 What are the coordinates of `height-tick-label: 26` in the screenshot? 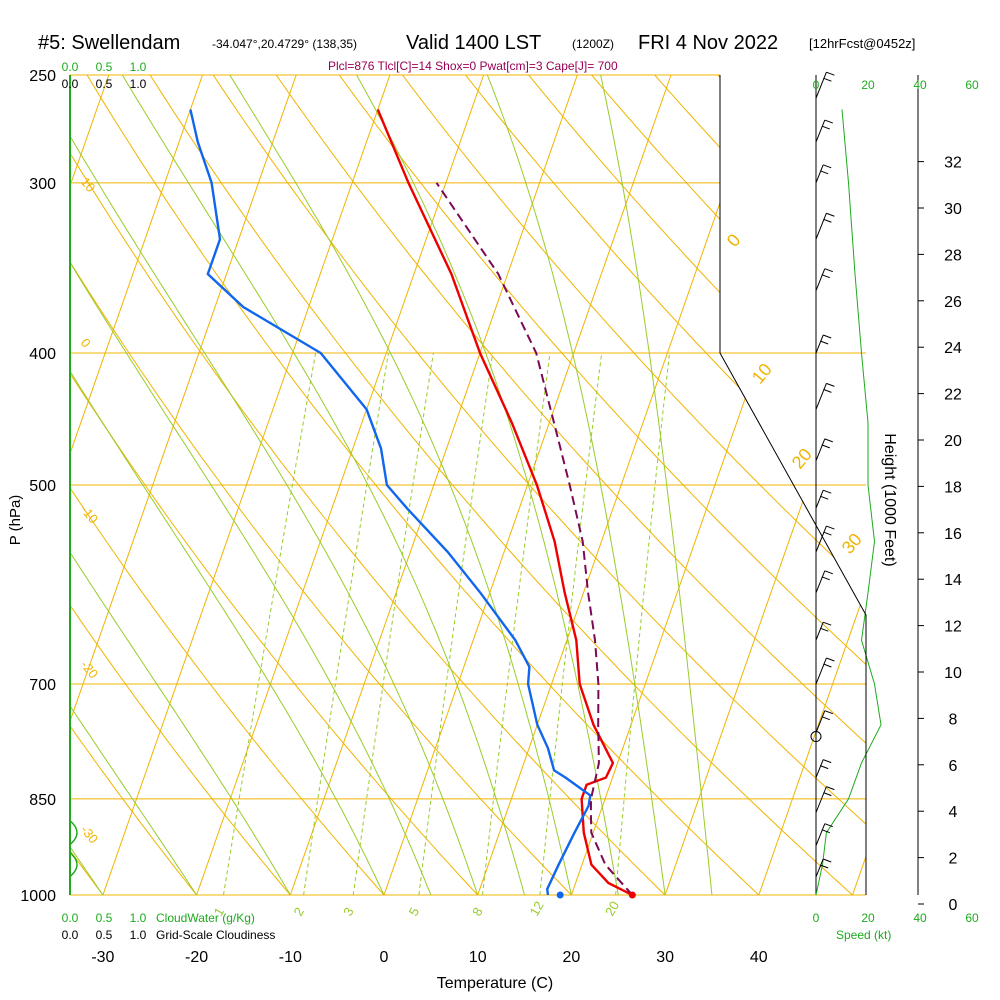 It's located at (953, 302).